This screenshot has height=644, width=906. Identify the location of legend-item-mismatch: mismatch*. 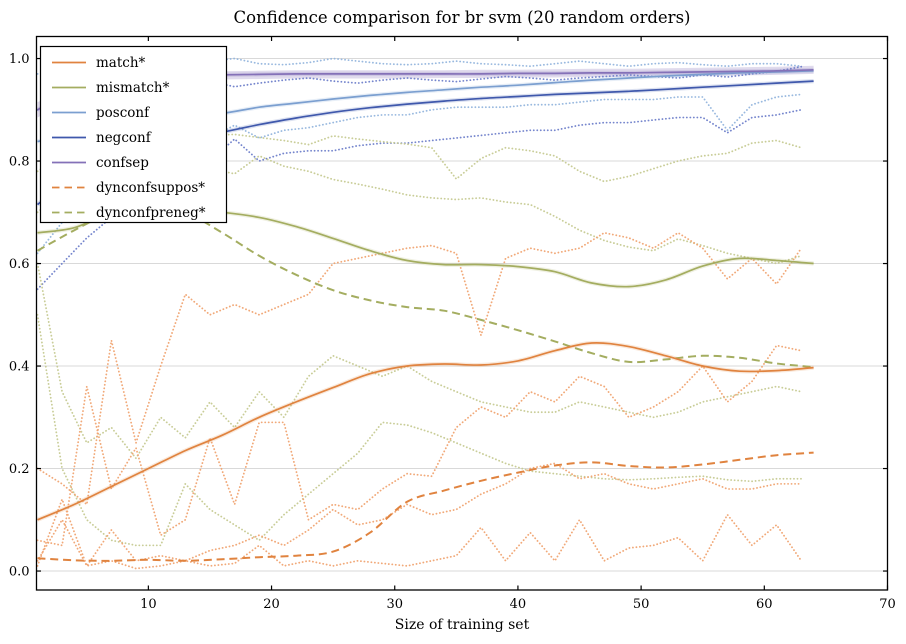
(111, 88).